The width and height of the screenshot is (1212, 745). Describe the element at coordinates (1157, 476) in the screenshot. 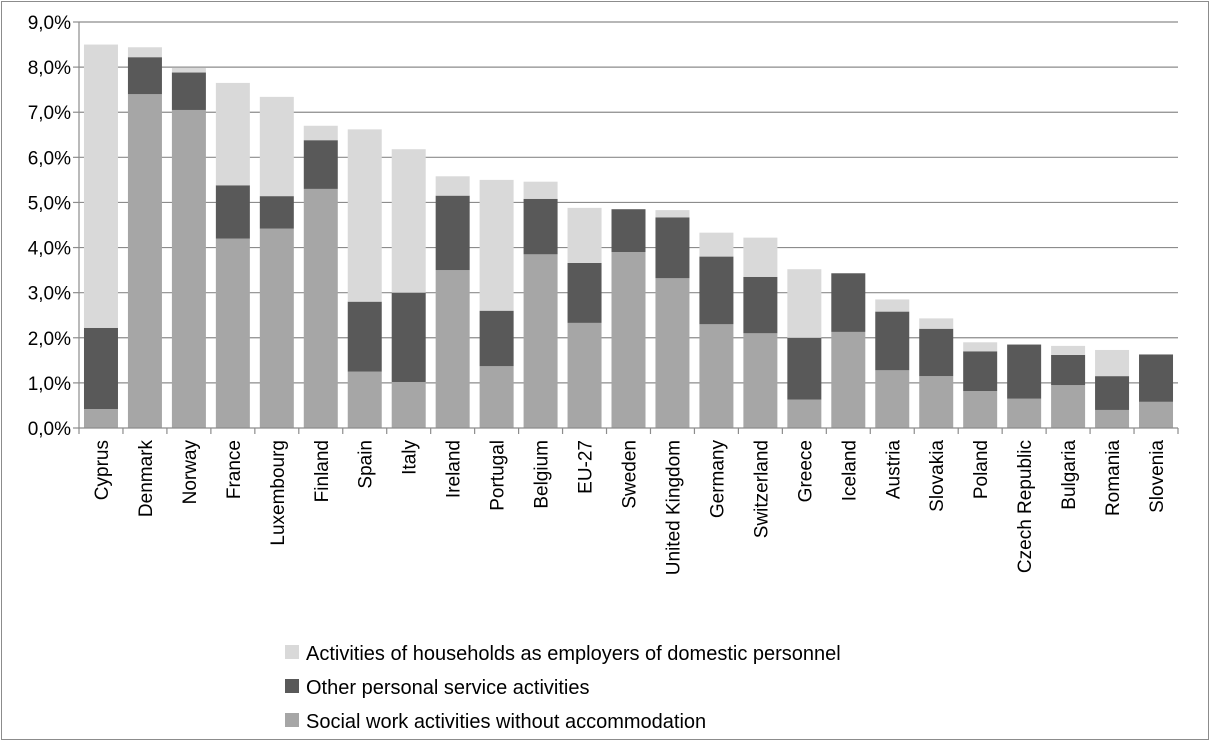

I see `x-category-label: Slovenia` at that location.